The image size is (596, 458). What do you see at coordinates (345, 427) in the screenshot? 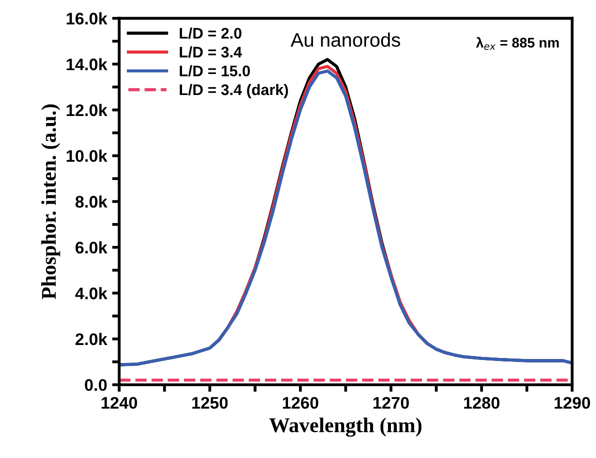
I see `x-axis-title: Wavelength (nm)` at bounding box center [345, 427].